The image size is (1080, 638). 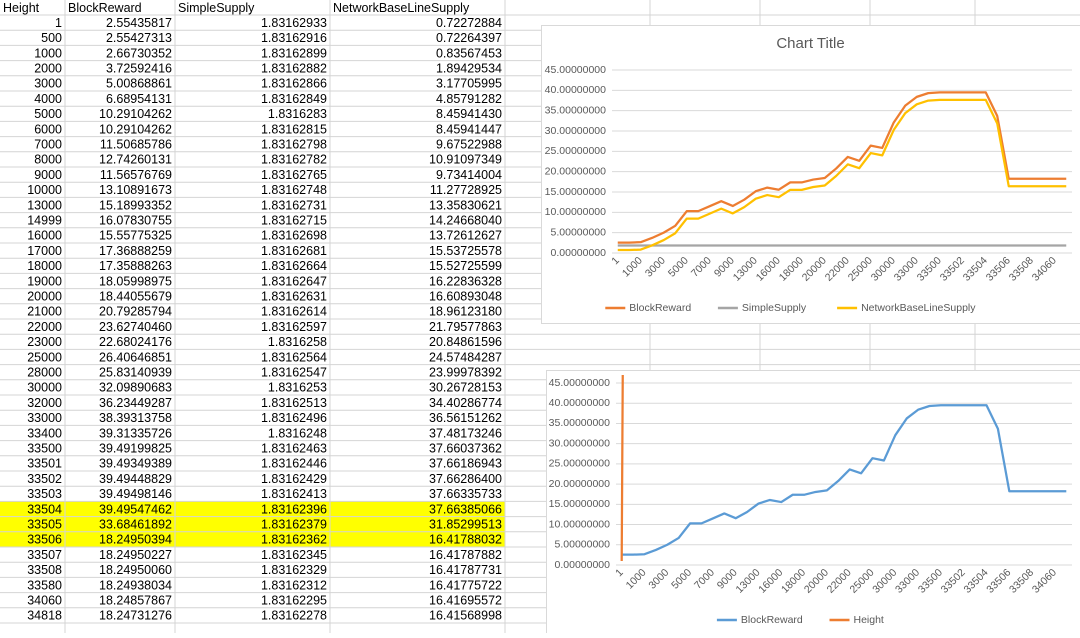 What do you see at coordinates (135, 540) in the screenshot?
I see `cell: 18.24950394` at bounding box center [135, 540].